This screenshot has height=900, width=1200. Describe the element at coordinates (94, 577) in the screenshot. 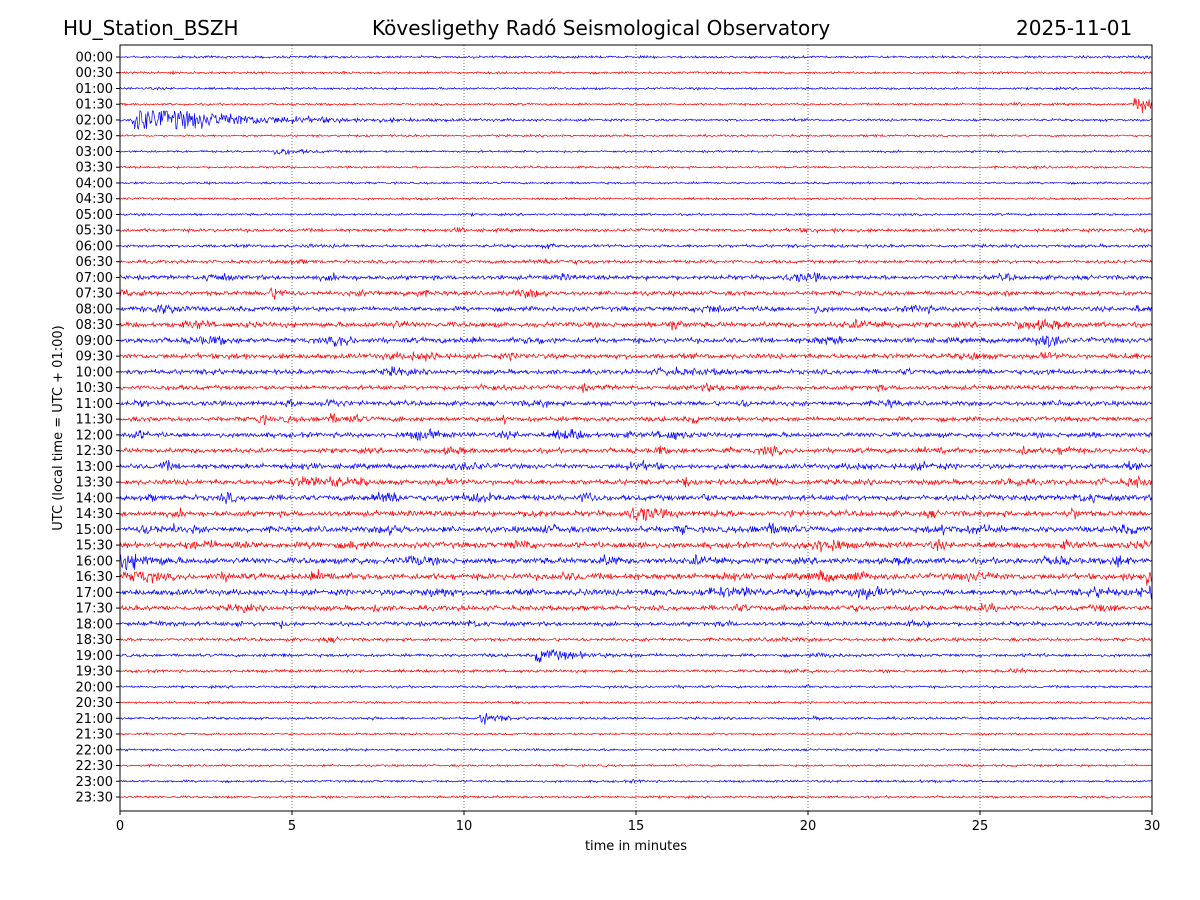

I see `y-tick-label: 16:30` at that location.